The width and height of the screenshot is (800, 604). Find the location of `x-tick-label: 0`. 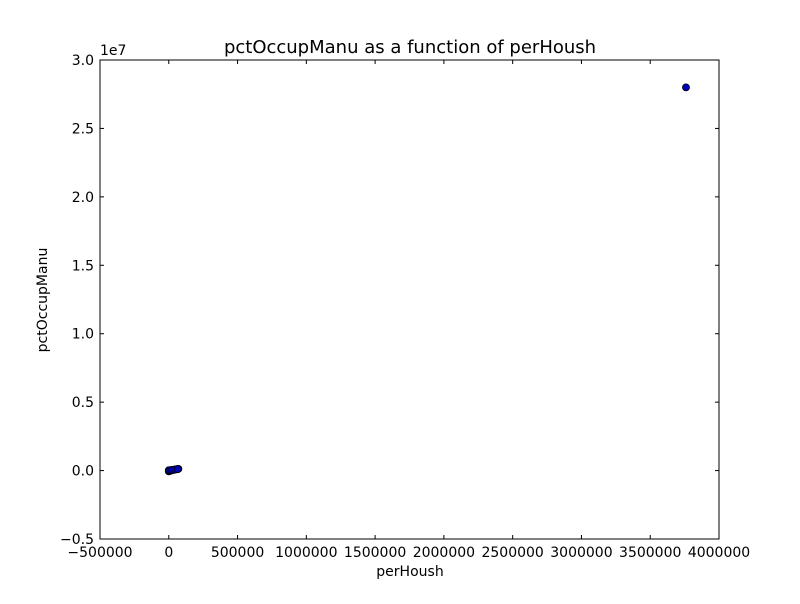

x-tick-label: 0 is located at coordinates (168, 553).